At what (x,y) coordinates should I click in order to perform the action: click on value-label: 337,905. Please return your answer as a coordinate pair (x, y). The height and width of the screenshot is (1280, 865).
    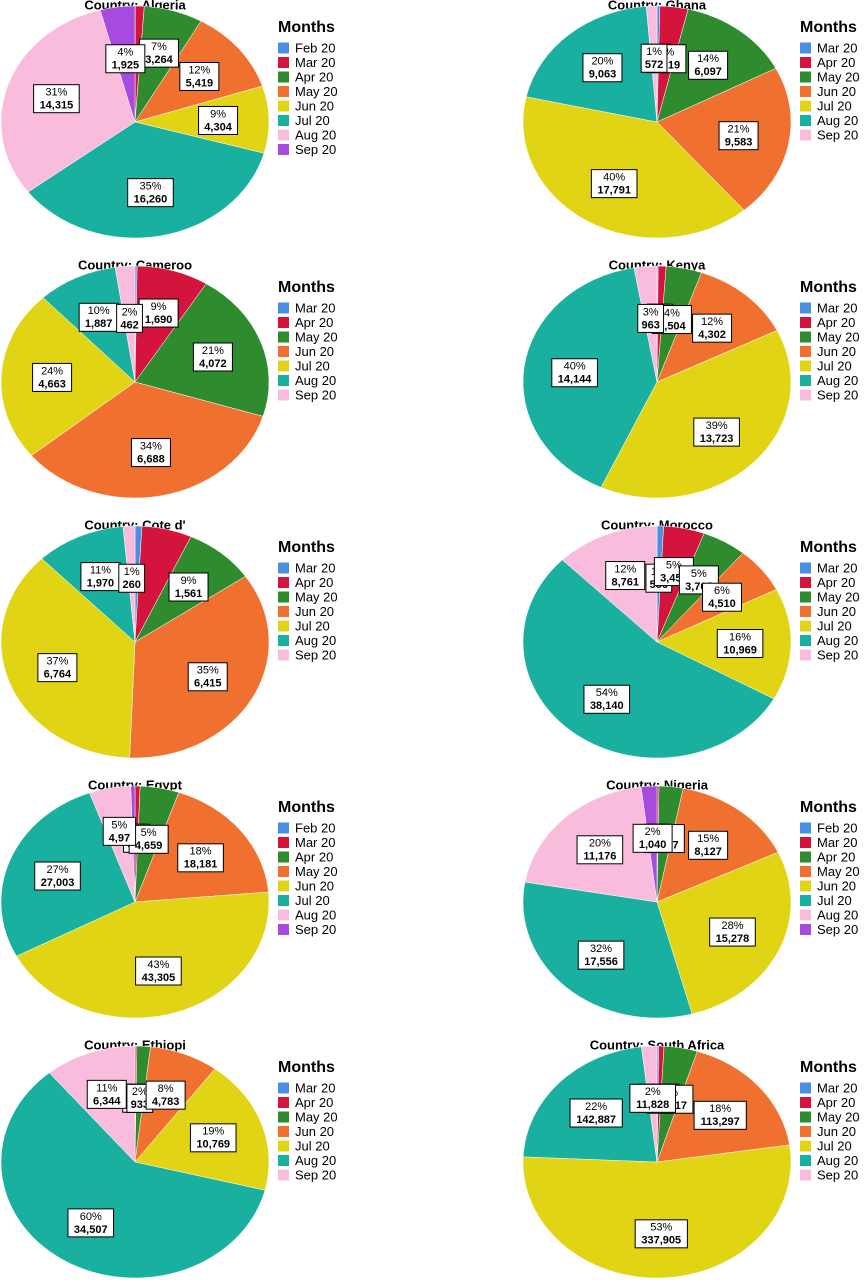
    Looking at the image, I should click on (661, 1241).